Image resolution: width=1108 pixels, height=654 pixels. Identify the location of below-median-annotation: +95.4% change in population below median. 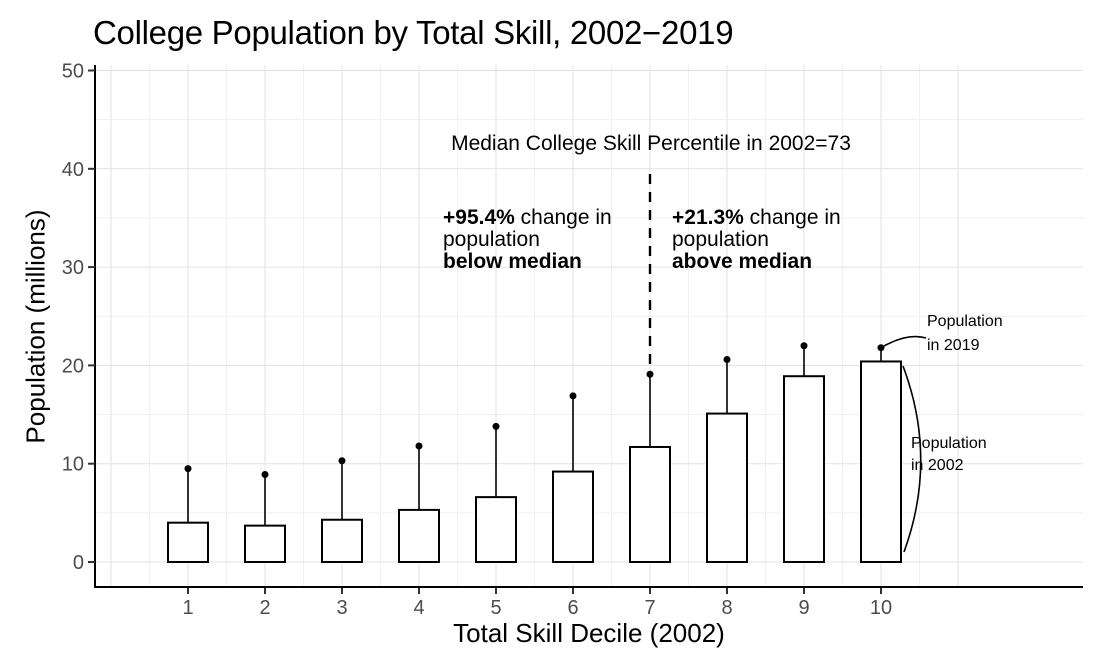
(527, 240).